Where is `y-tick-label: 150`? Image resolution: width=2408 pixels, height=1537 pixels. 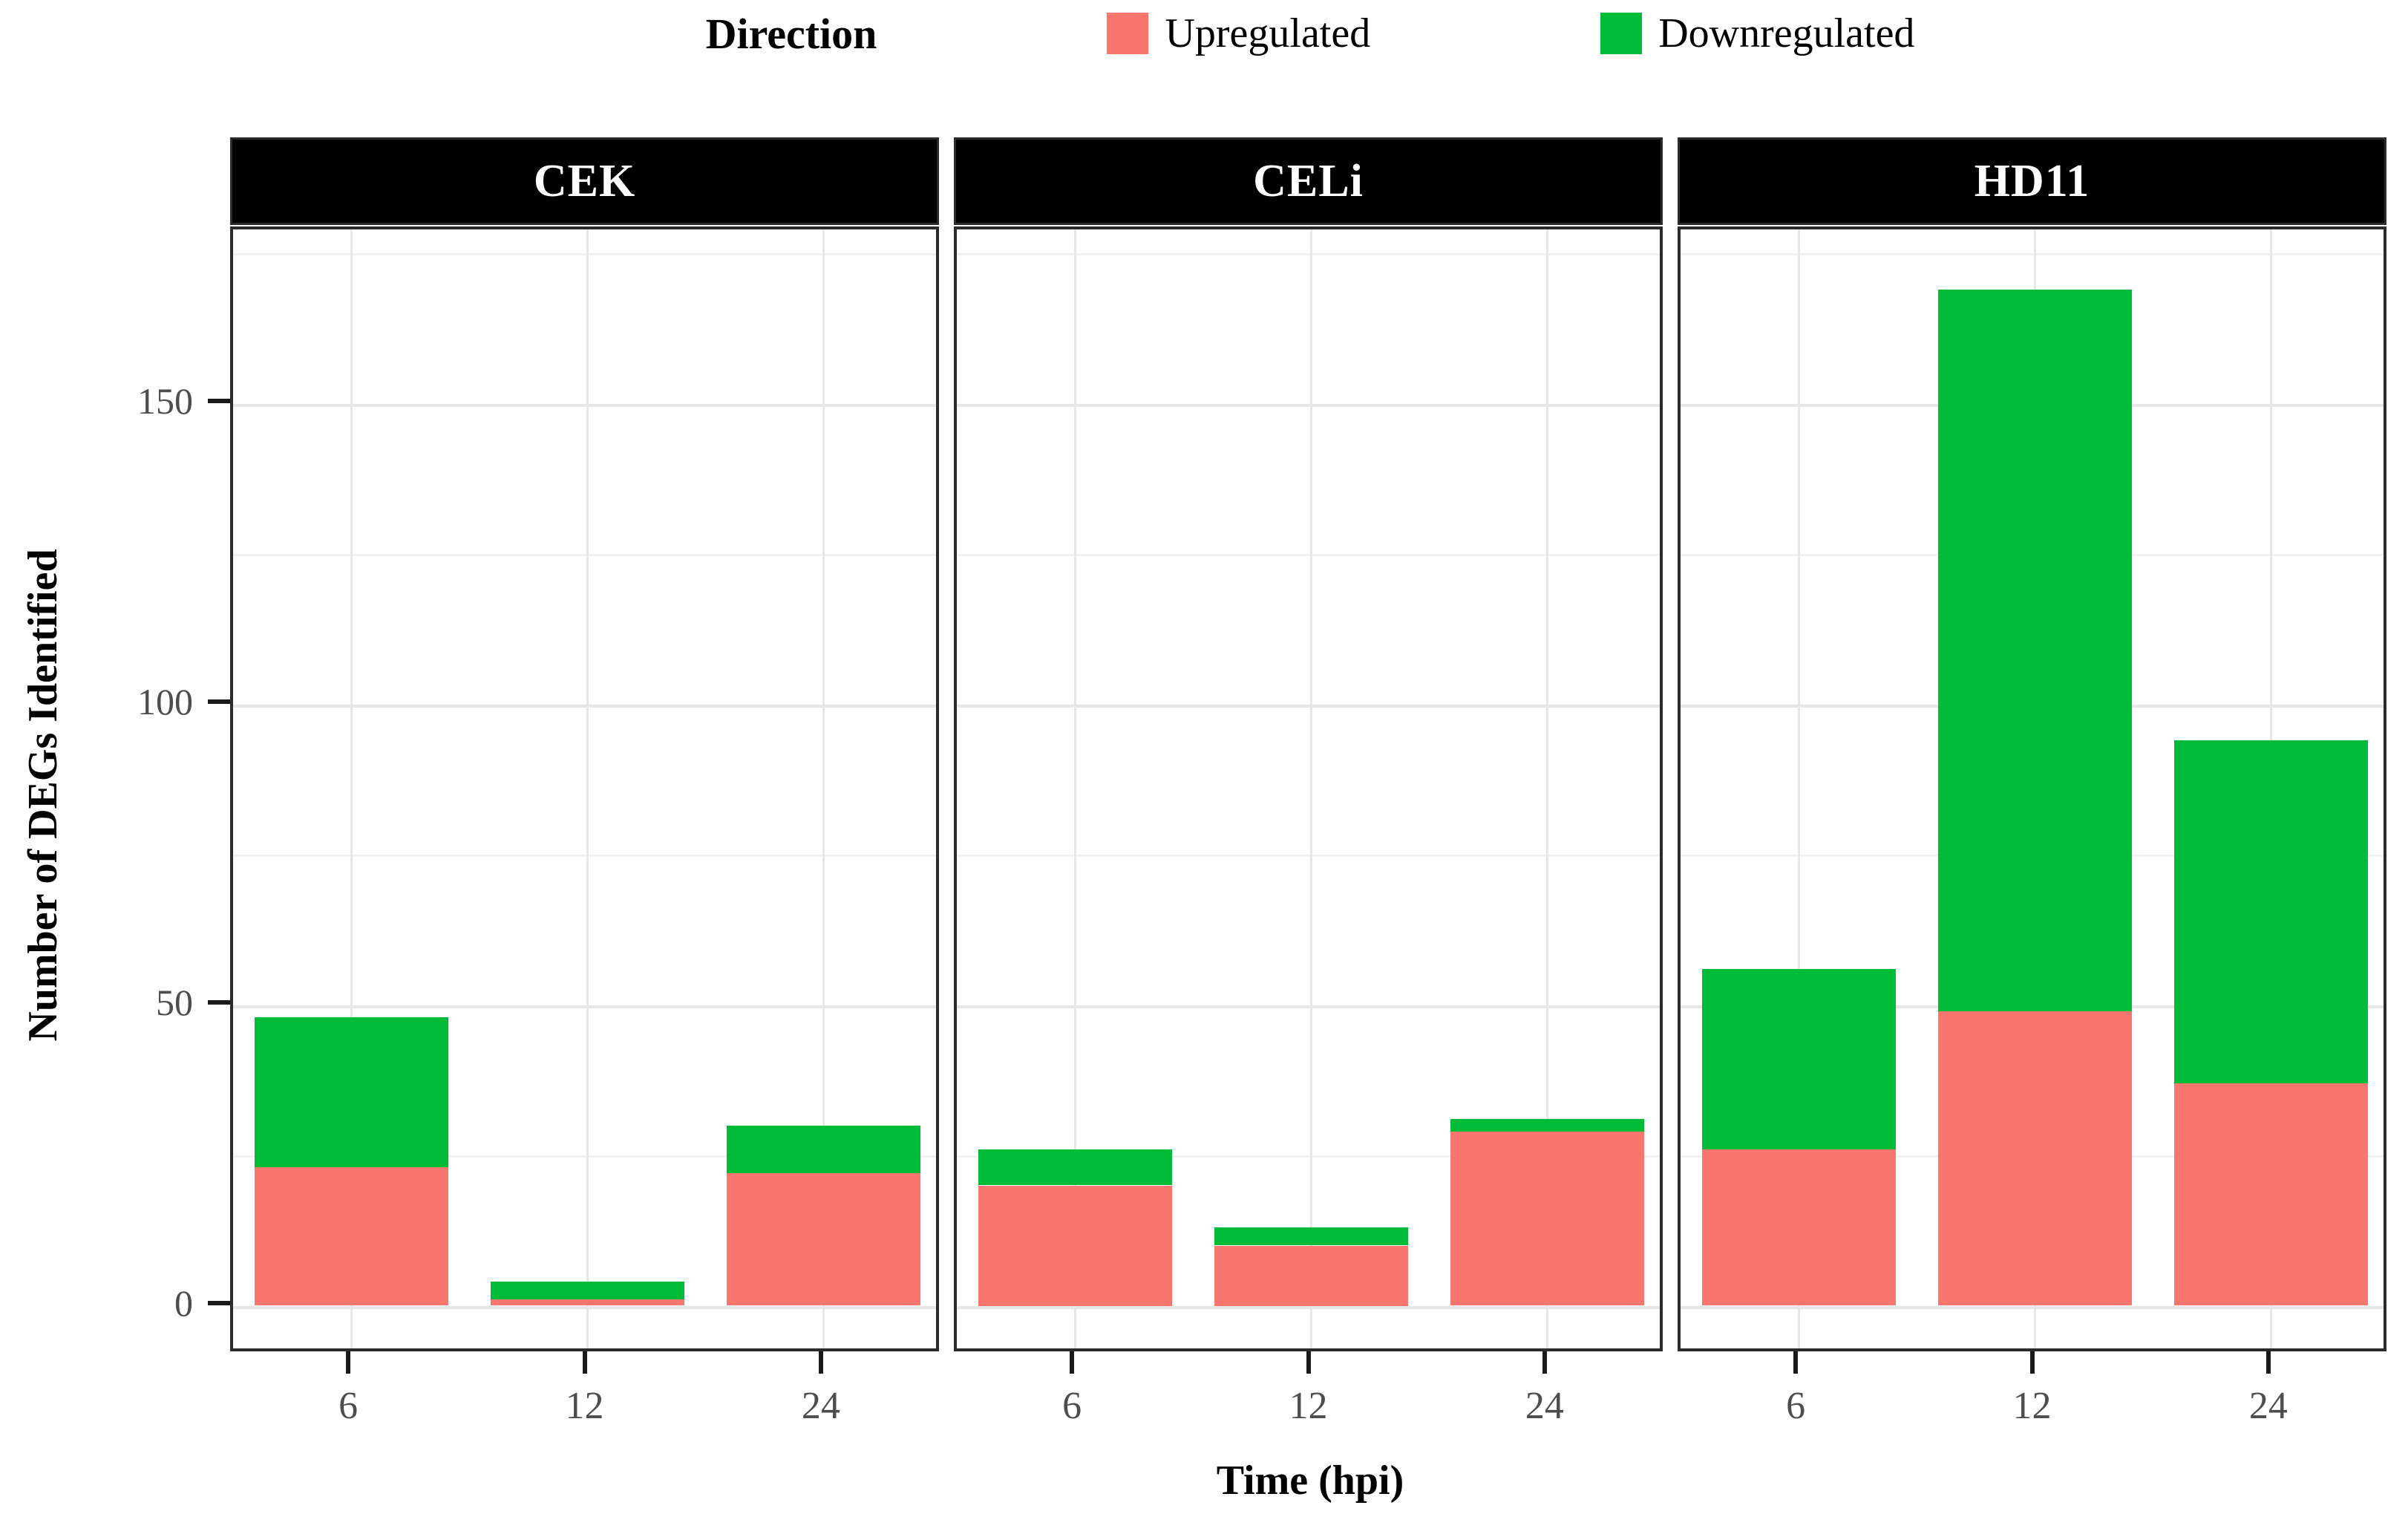 y-tick-label: 150 is located at coordinates (165, 400).